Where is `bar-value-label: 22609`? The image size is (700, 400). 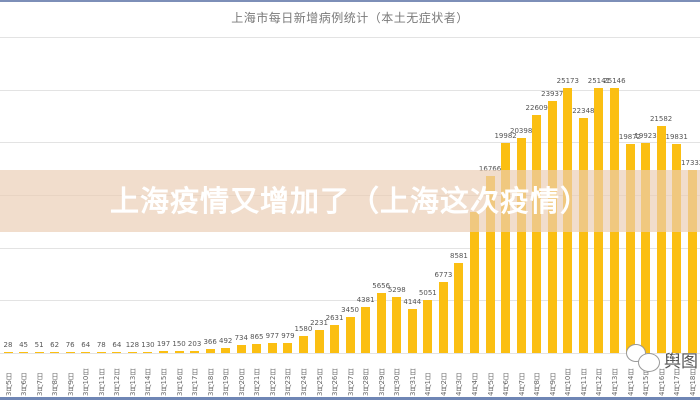 bar-value-label: 22609 is located at coordinates (536, 107).